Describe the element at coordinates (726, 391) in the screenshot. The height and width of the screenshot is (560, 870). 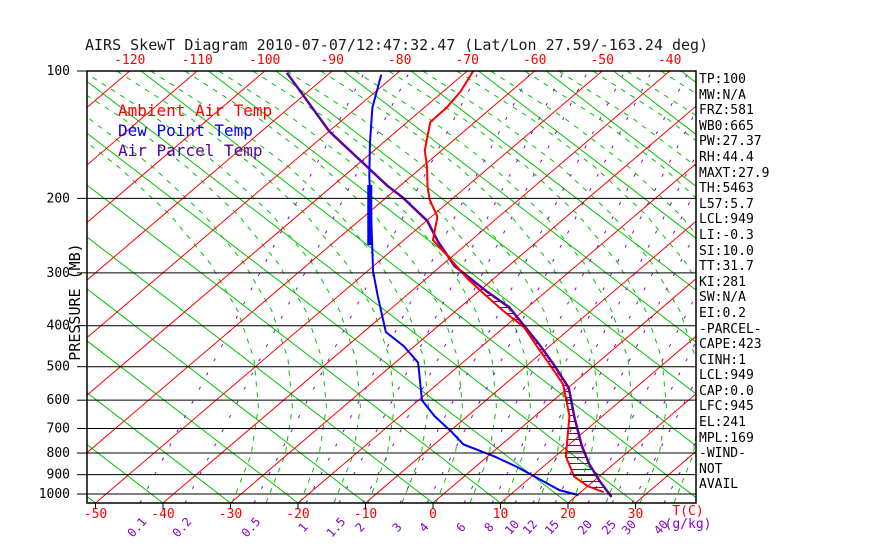
I see `stat-line: CAP:0.0` at that location.